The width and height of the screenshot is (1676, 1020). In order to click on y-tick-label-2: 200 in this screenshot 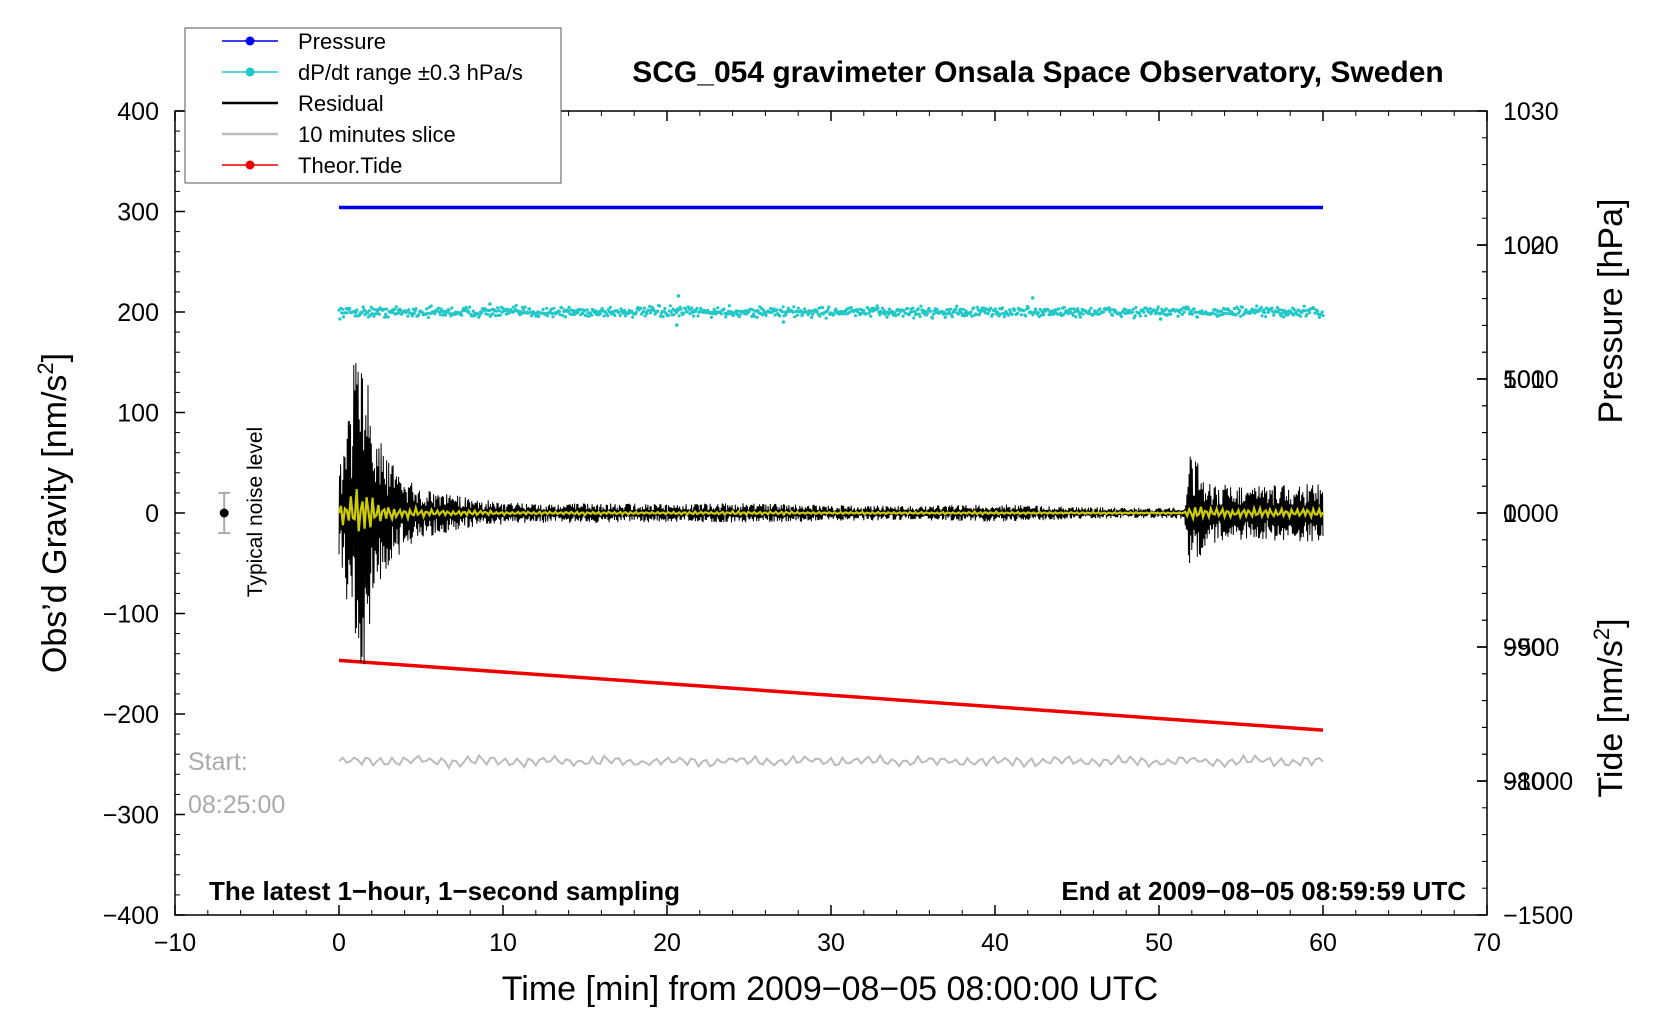, I will do `click(138, 313)`.